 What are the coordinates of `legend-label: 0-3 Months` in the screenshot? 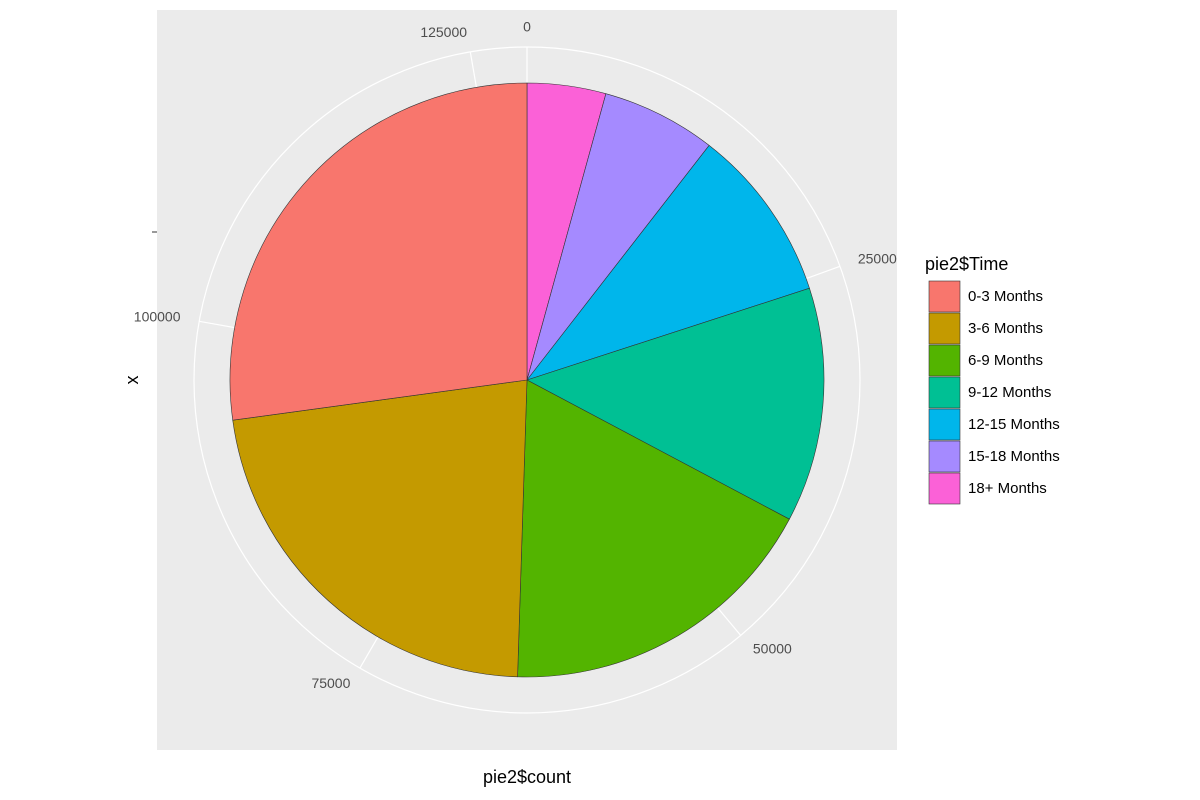 It's located at (1005, 296).